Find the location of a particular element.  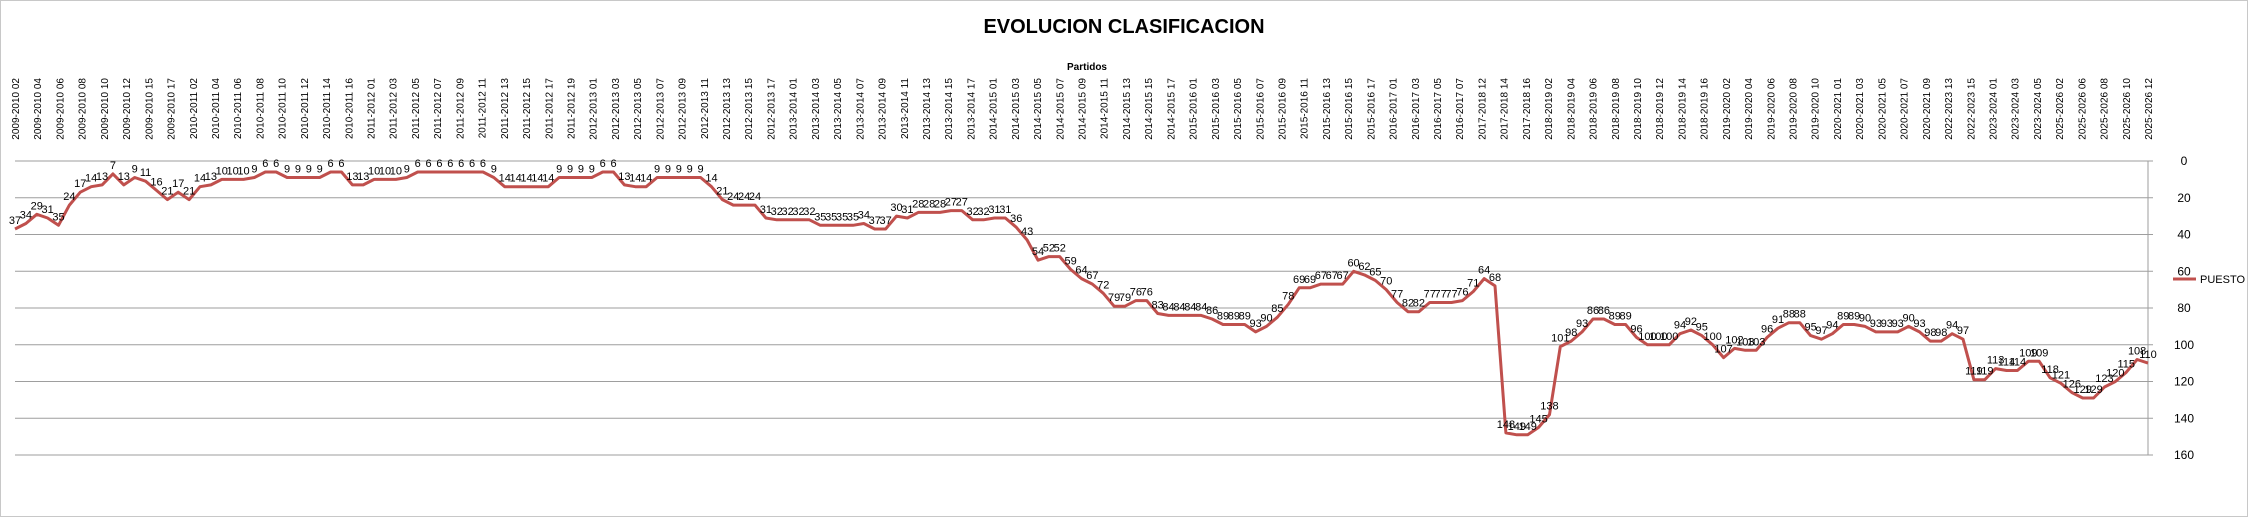

x-tick-label: 2018-2019 08 is located at coordinates (1616, 109).